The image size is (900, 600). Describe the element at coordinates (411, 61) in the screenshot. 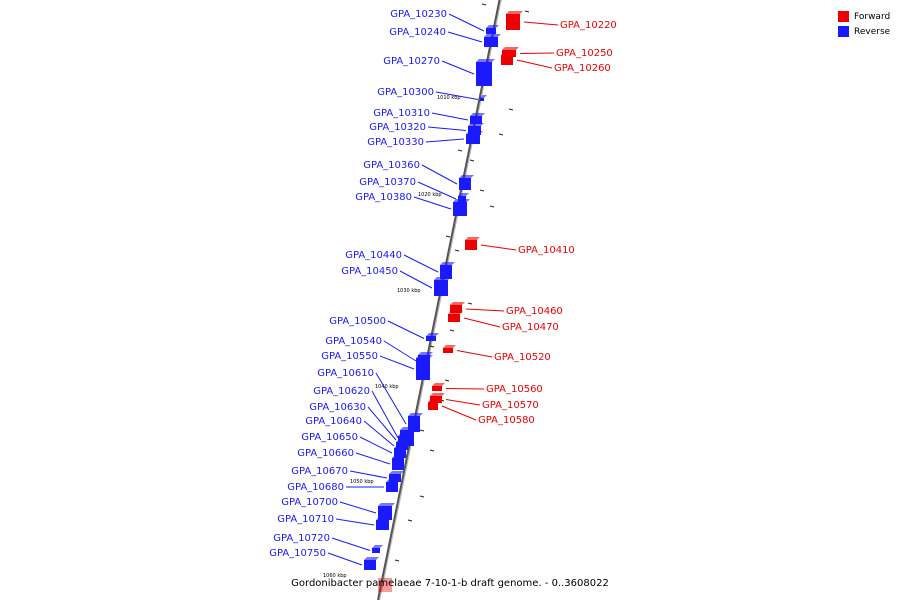

I see `gene-label: GPA_10270` at that location.